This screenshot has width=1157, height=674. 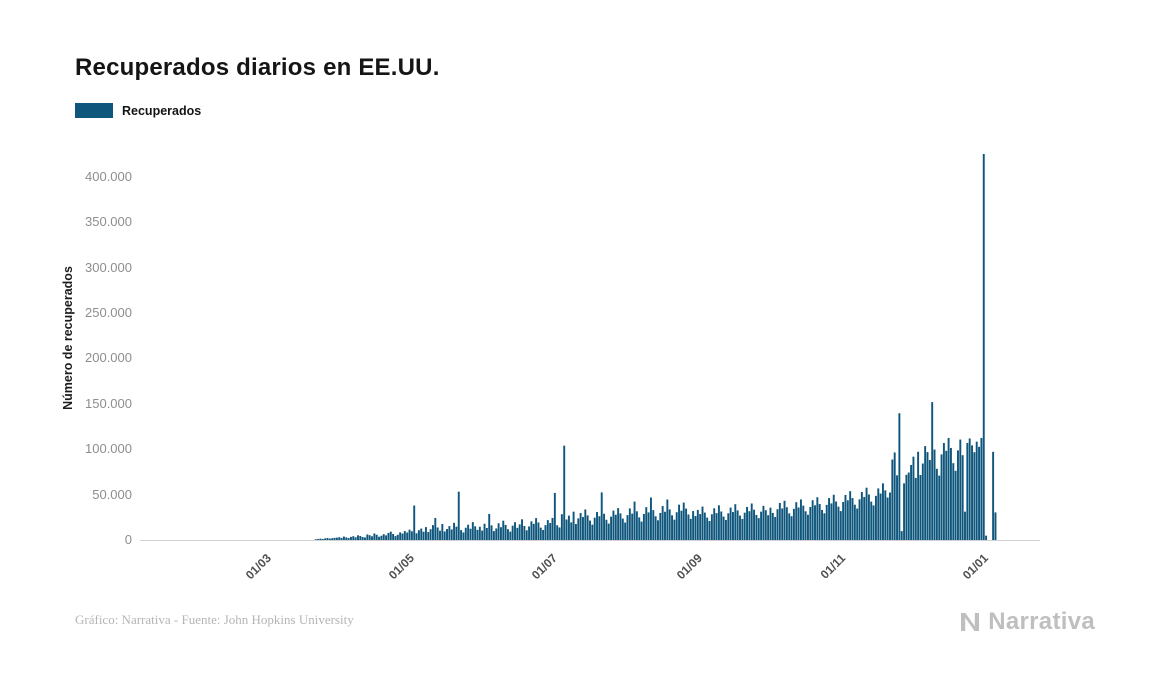 What do you see at coordinates (68, 338) in the screenshot?
I see `y-axis-title: Número de recuperados` at bounding box center [68, 338].